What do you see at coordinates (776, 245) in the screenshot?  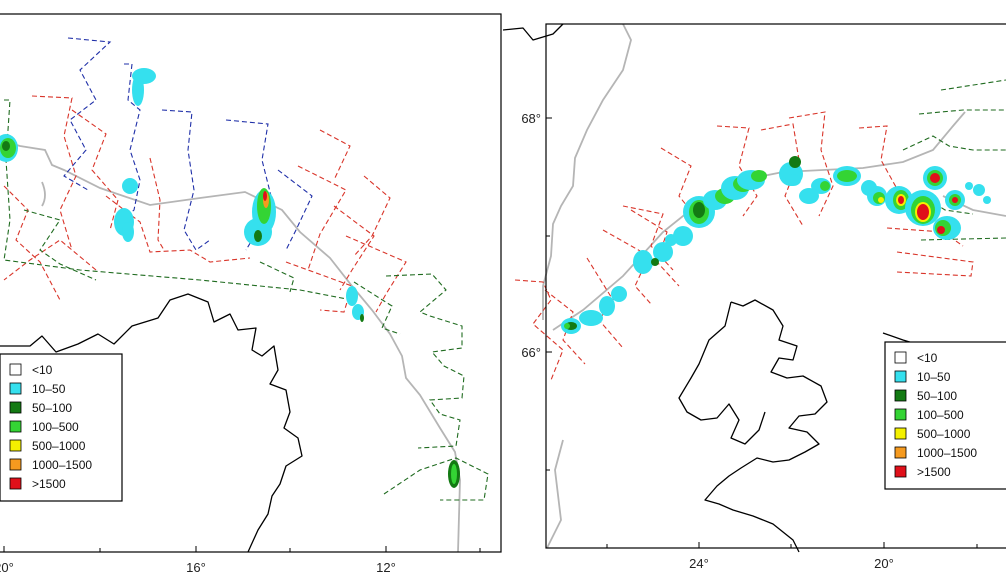 I see `density-patches` at bounding box center [776, 245].